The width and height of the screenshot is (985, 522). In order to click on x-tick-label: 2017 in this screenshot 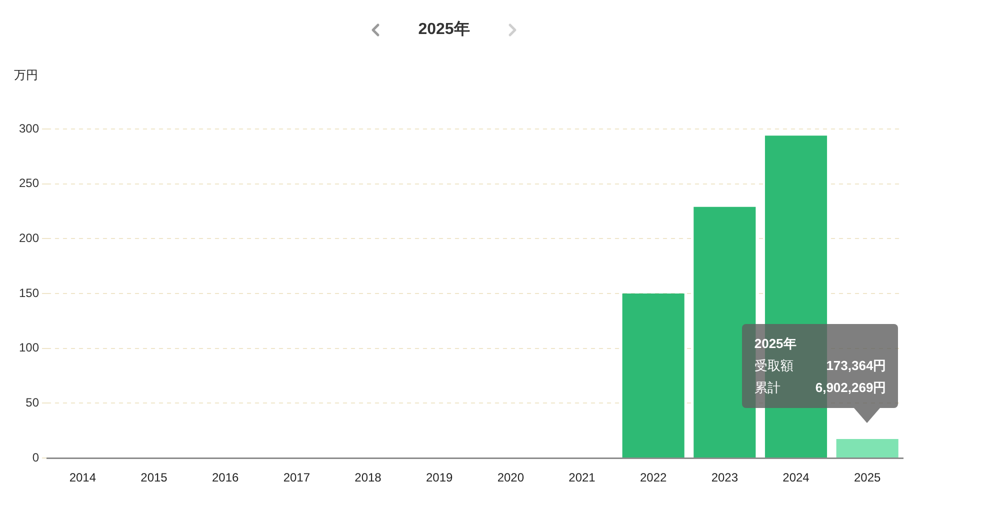, I will do `click(296, 477)`.